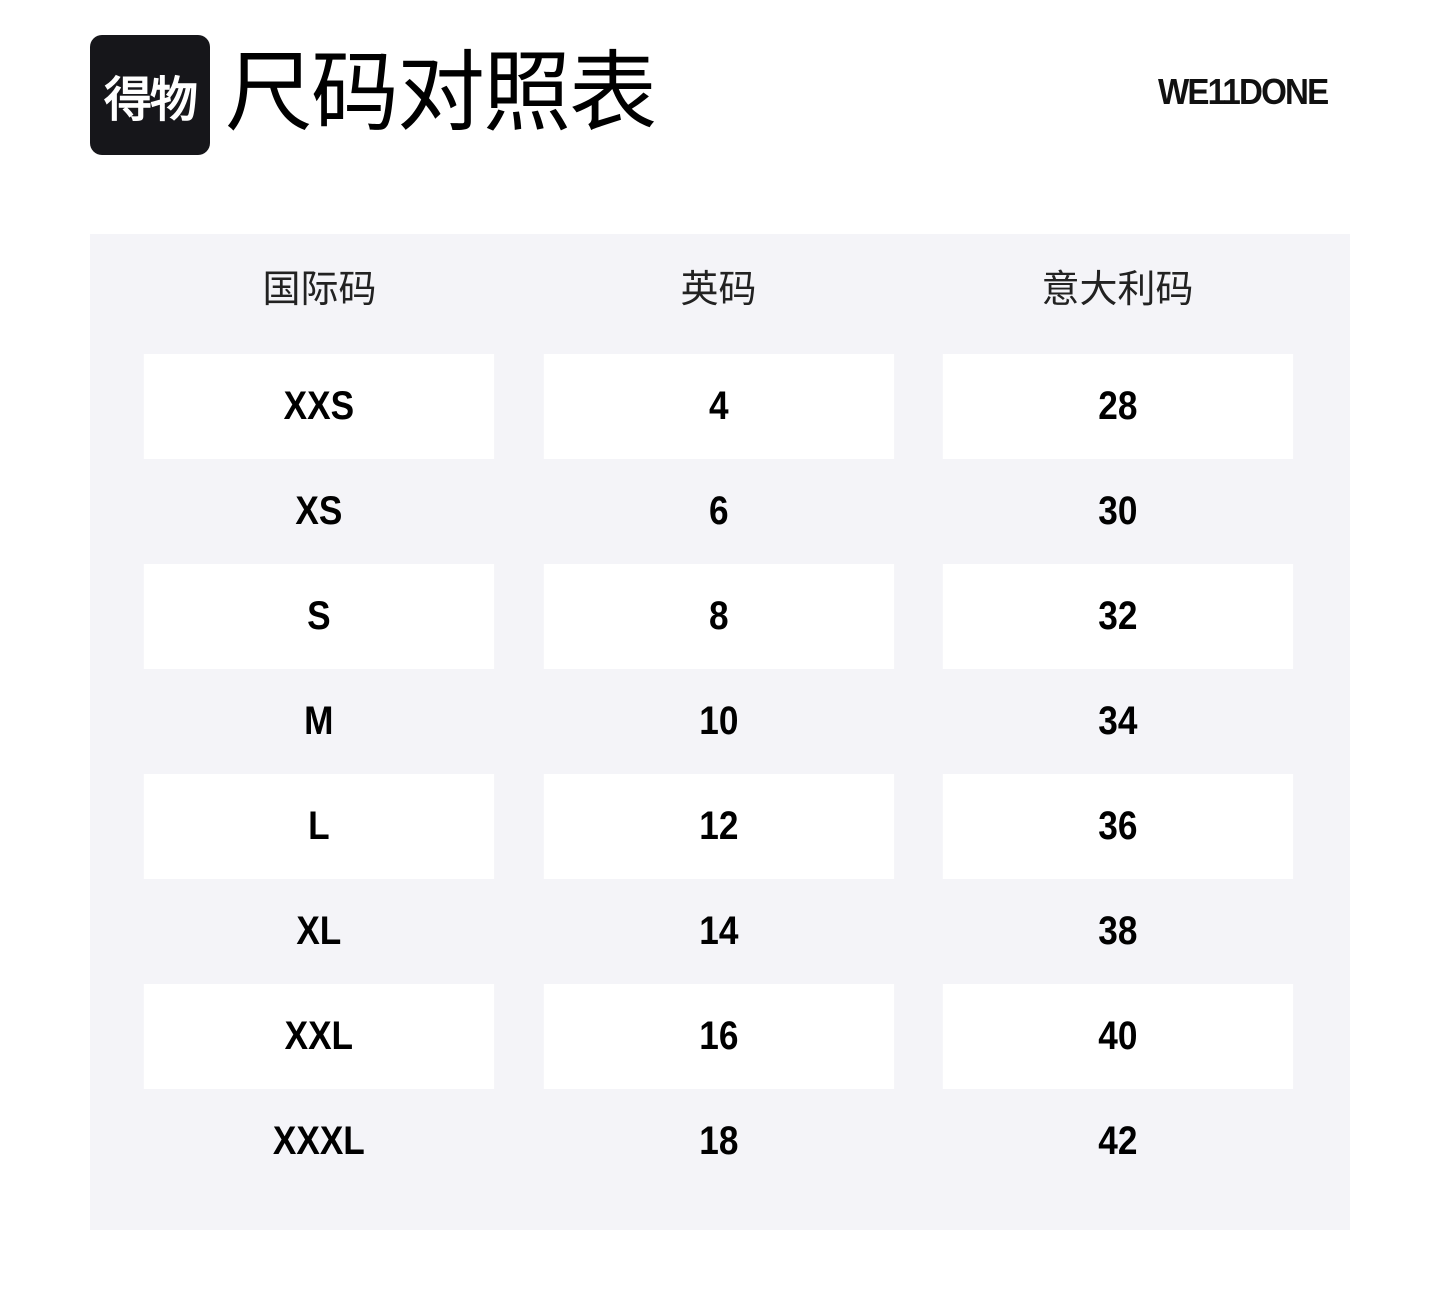 This screenshot has width=1440, height=1308. Describe the element at coordinates (1118, 511) in the screenshot. I see `table-cell: 30` at that location.